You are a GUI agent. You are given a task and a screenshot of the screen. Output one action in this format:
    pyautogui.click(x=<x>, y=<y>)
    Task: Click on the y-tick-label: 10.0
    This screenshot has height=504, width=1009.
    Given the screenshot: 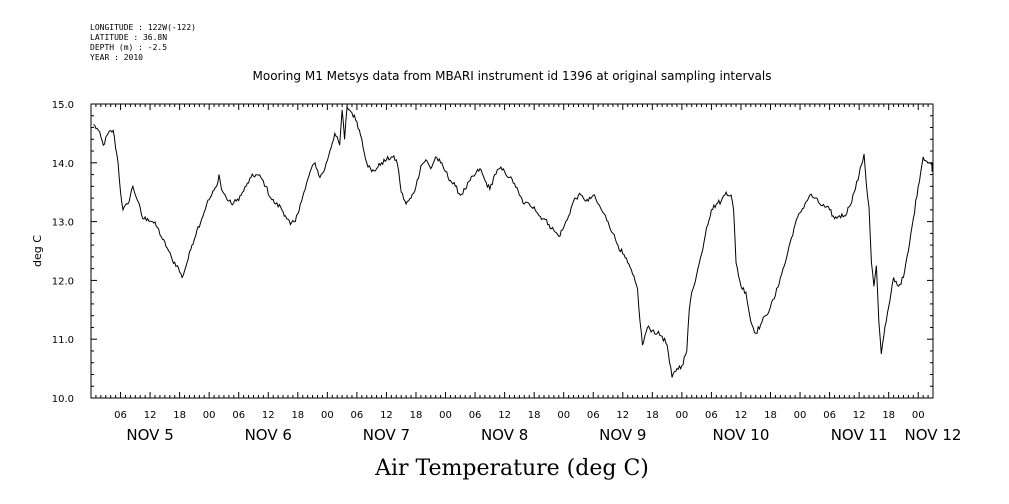 What is the action you would take?
    pyautogui.click(x=63, y=399)
    